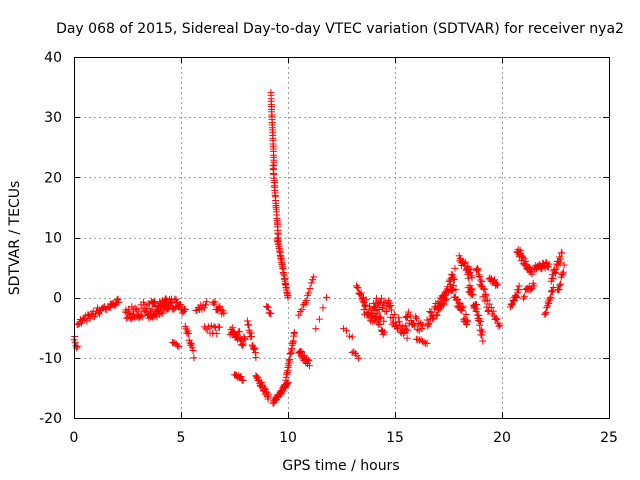 The height and width of the screenshot is (480, 640). I want to click on x-tick-label: 25, so click(609, 438).